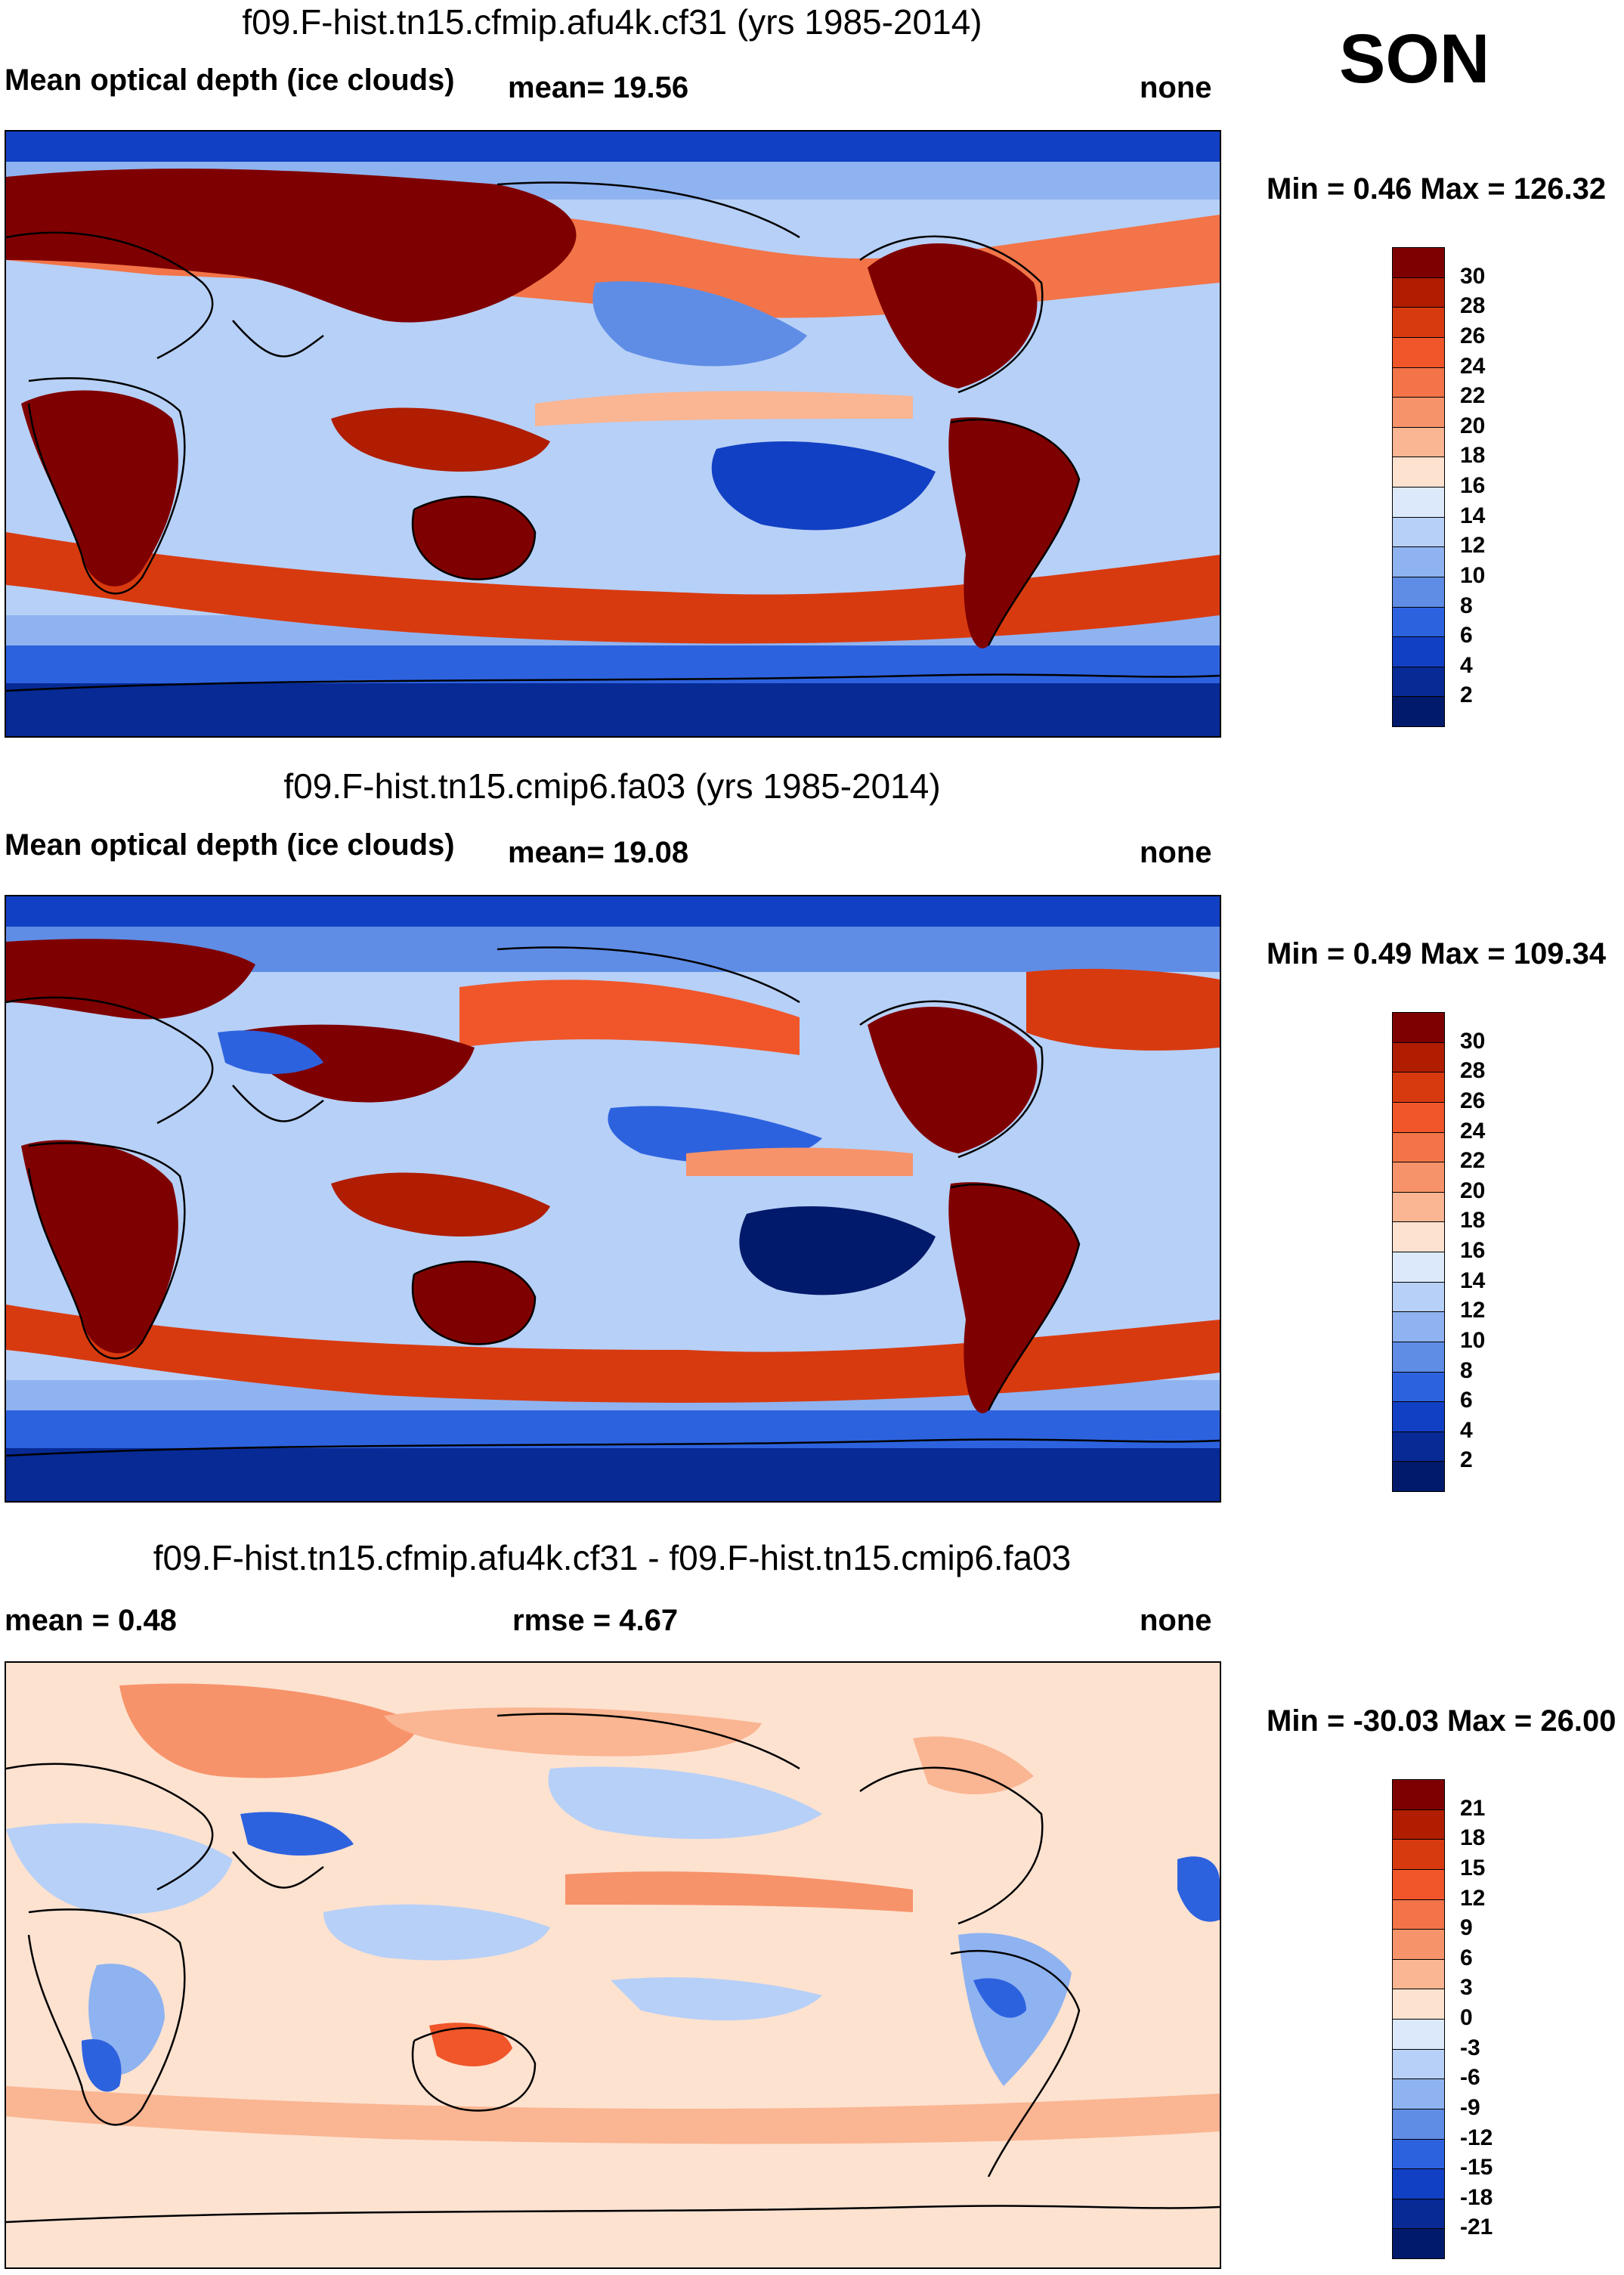 The width and height of the screenshot is (1624, 2275). What do you see at coordinates (1470, 2107) in the screenshot?
I see `colorbar-tick-label: -9` at bounding box center [1470, 2107].